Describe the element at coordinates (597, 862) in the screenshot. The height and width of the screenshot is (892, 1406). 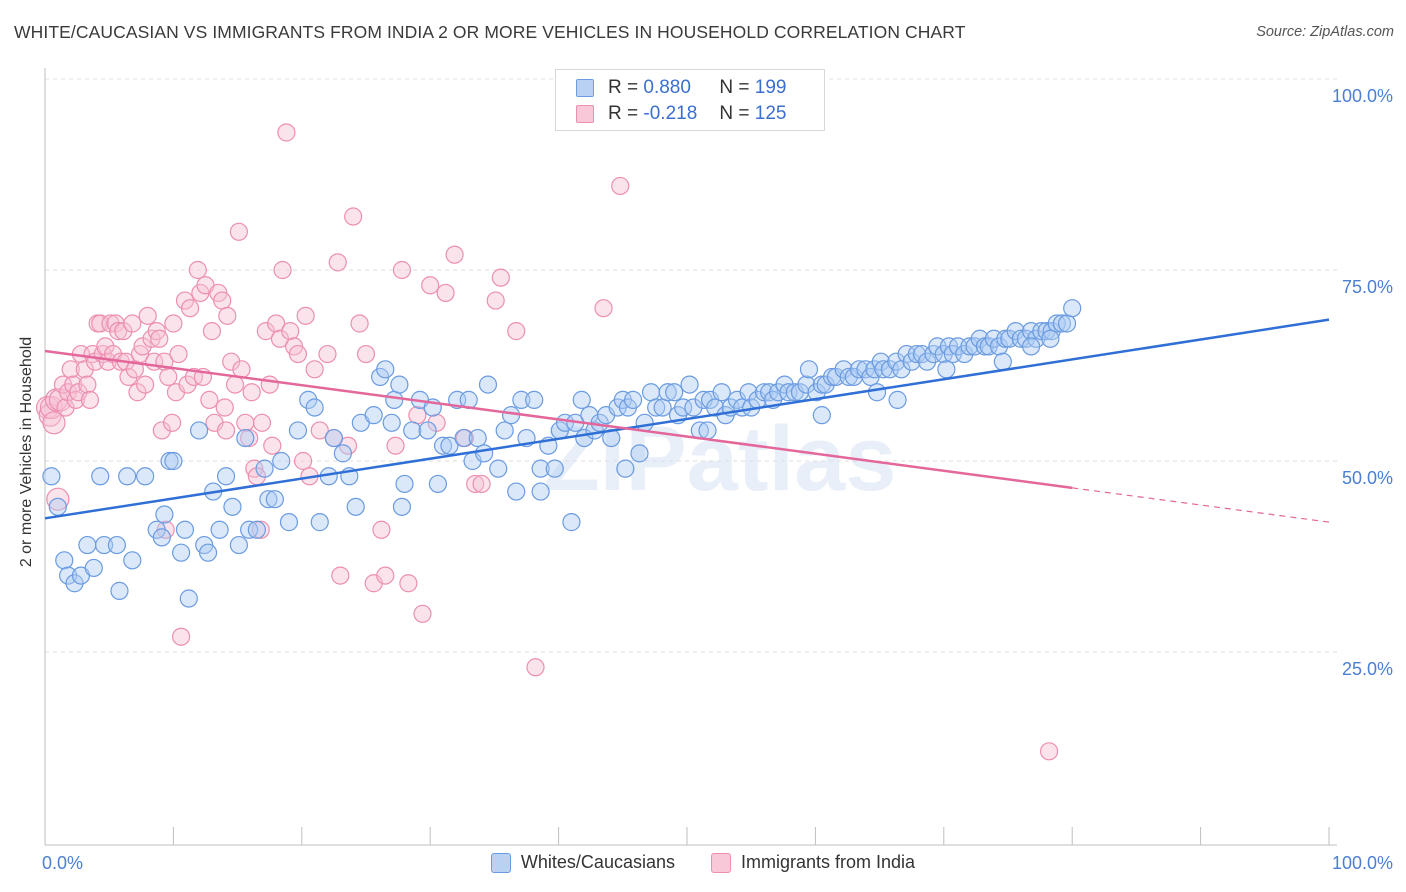
I see `legend-label-whites: Whites/Caucasians` at that location.